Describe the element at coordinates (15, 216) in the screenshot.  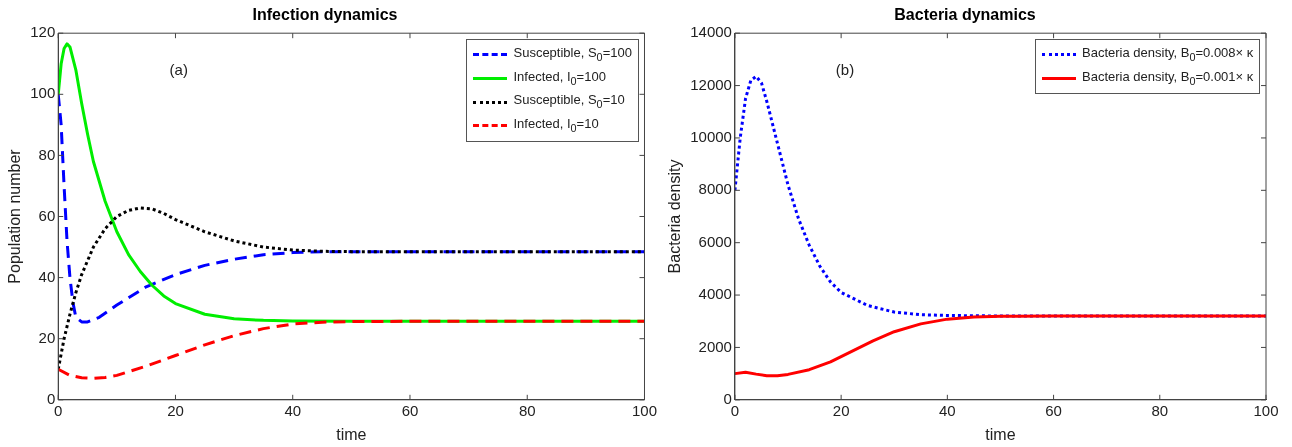
I see `y-axis-title: Population number` at that location.